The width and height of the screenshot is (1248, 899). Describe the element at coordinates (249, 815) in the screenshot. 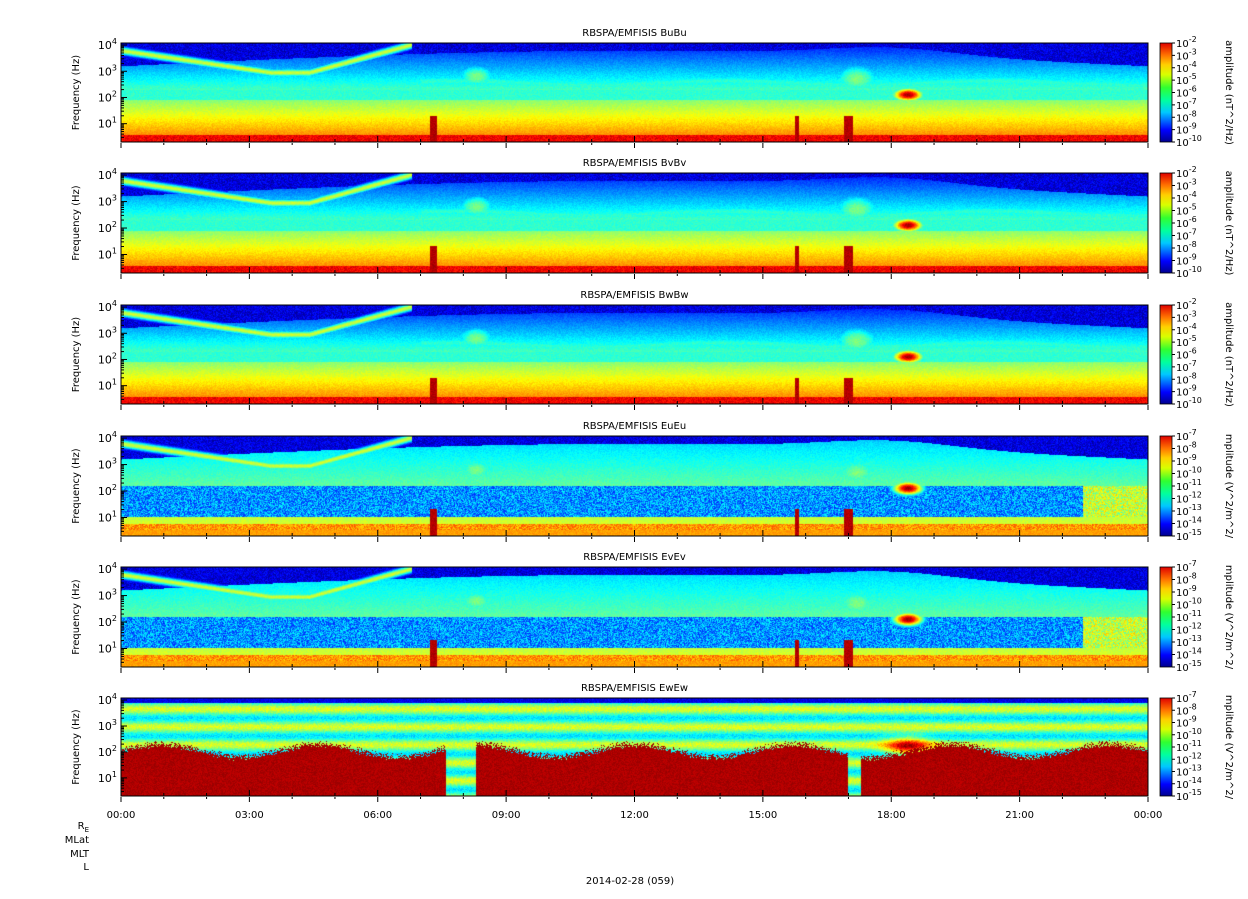

I see `x-tick-label: 03:00` at that location.